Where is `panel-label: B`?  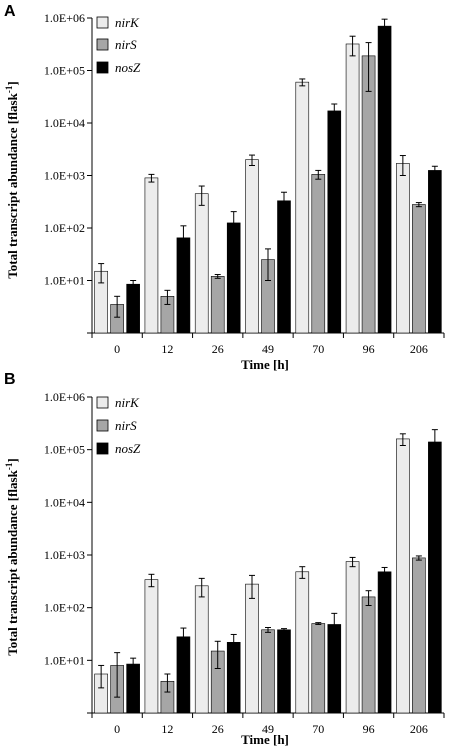 panel-label: B is located at coordinates (10, 379).